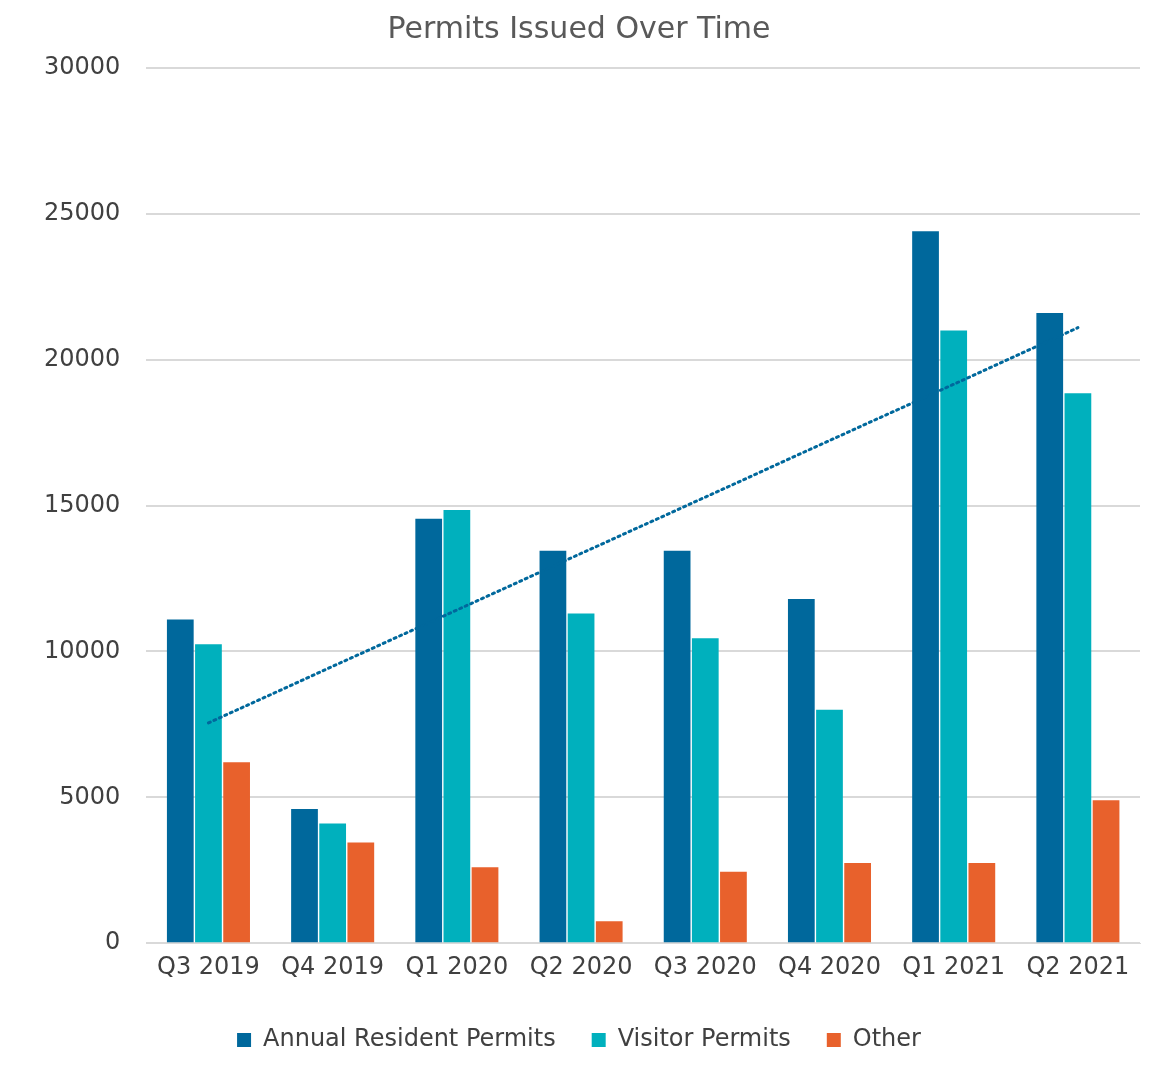 The image size is (1158, 1074). I want to click on x-tick-label: Q3 2020, so click(705, 965).